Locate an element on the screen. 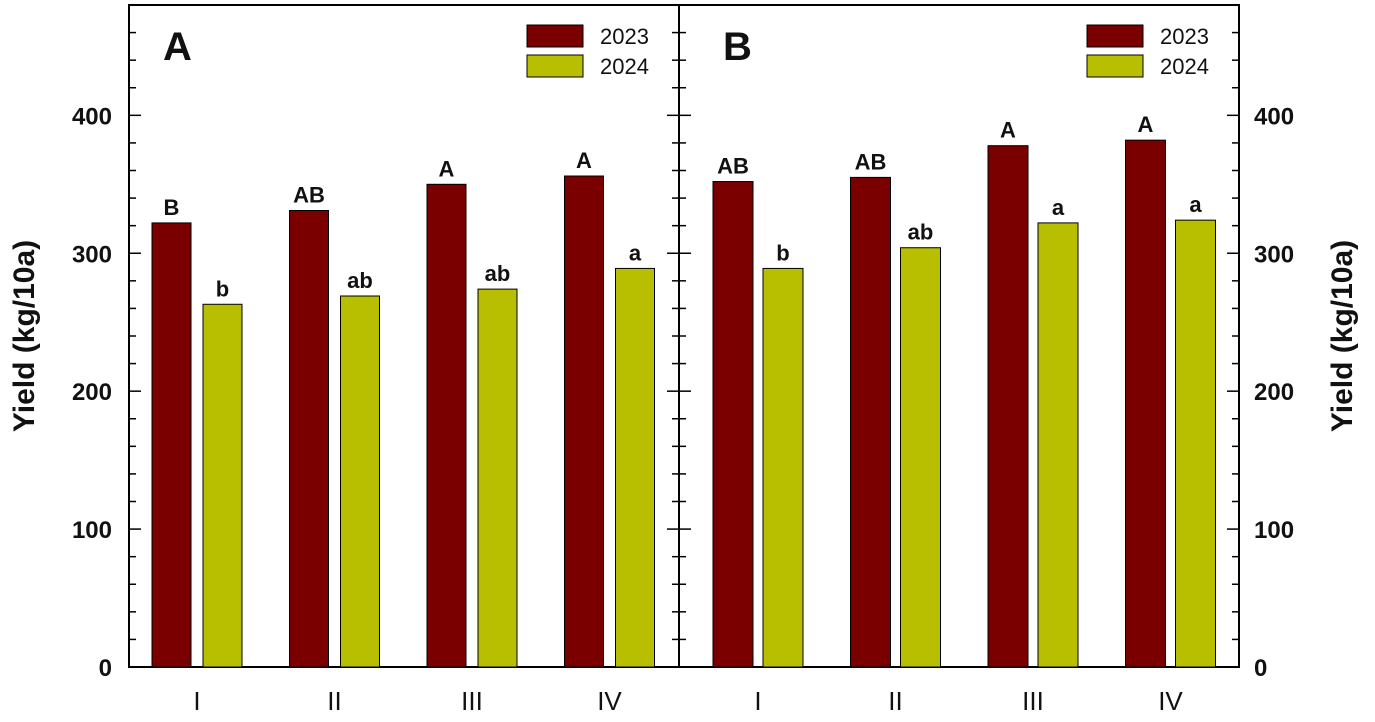 This screenshot has width=1375, height=722. bar-label-2023-I: AB is located at coordinates (733, 166).